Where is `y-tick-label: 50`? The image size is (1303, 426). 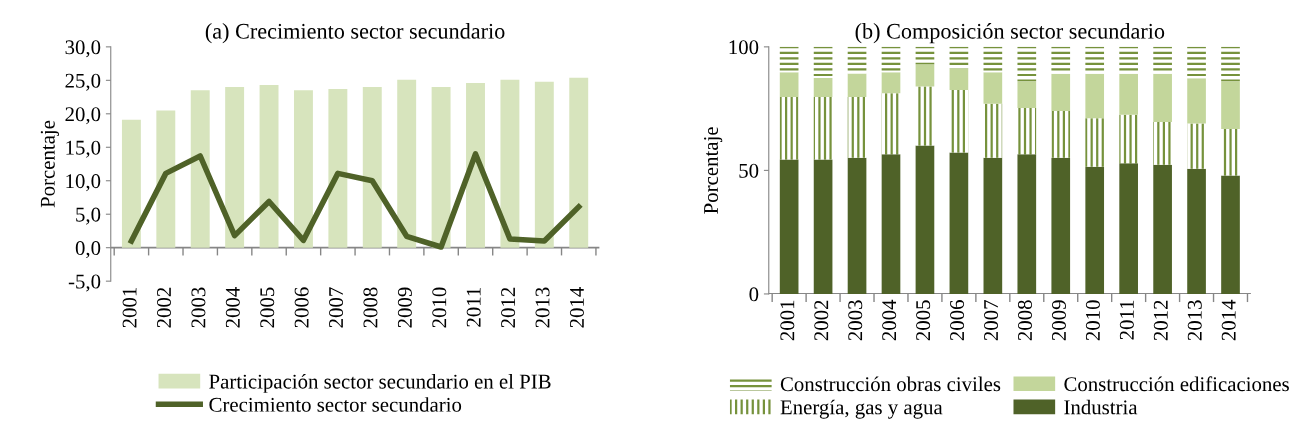
y-tick-label: 50 is located at coordinates (749, 170).